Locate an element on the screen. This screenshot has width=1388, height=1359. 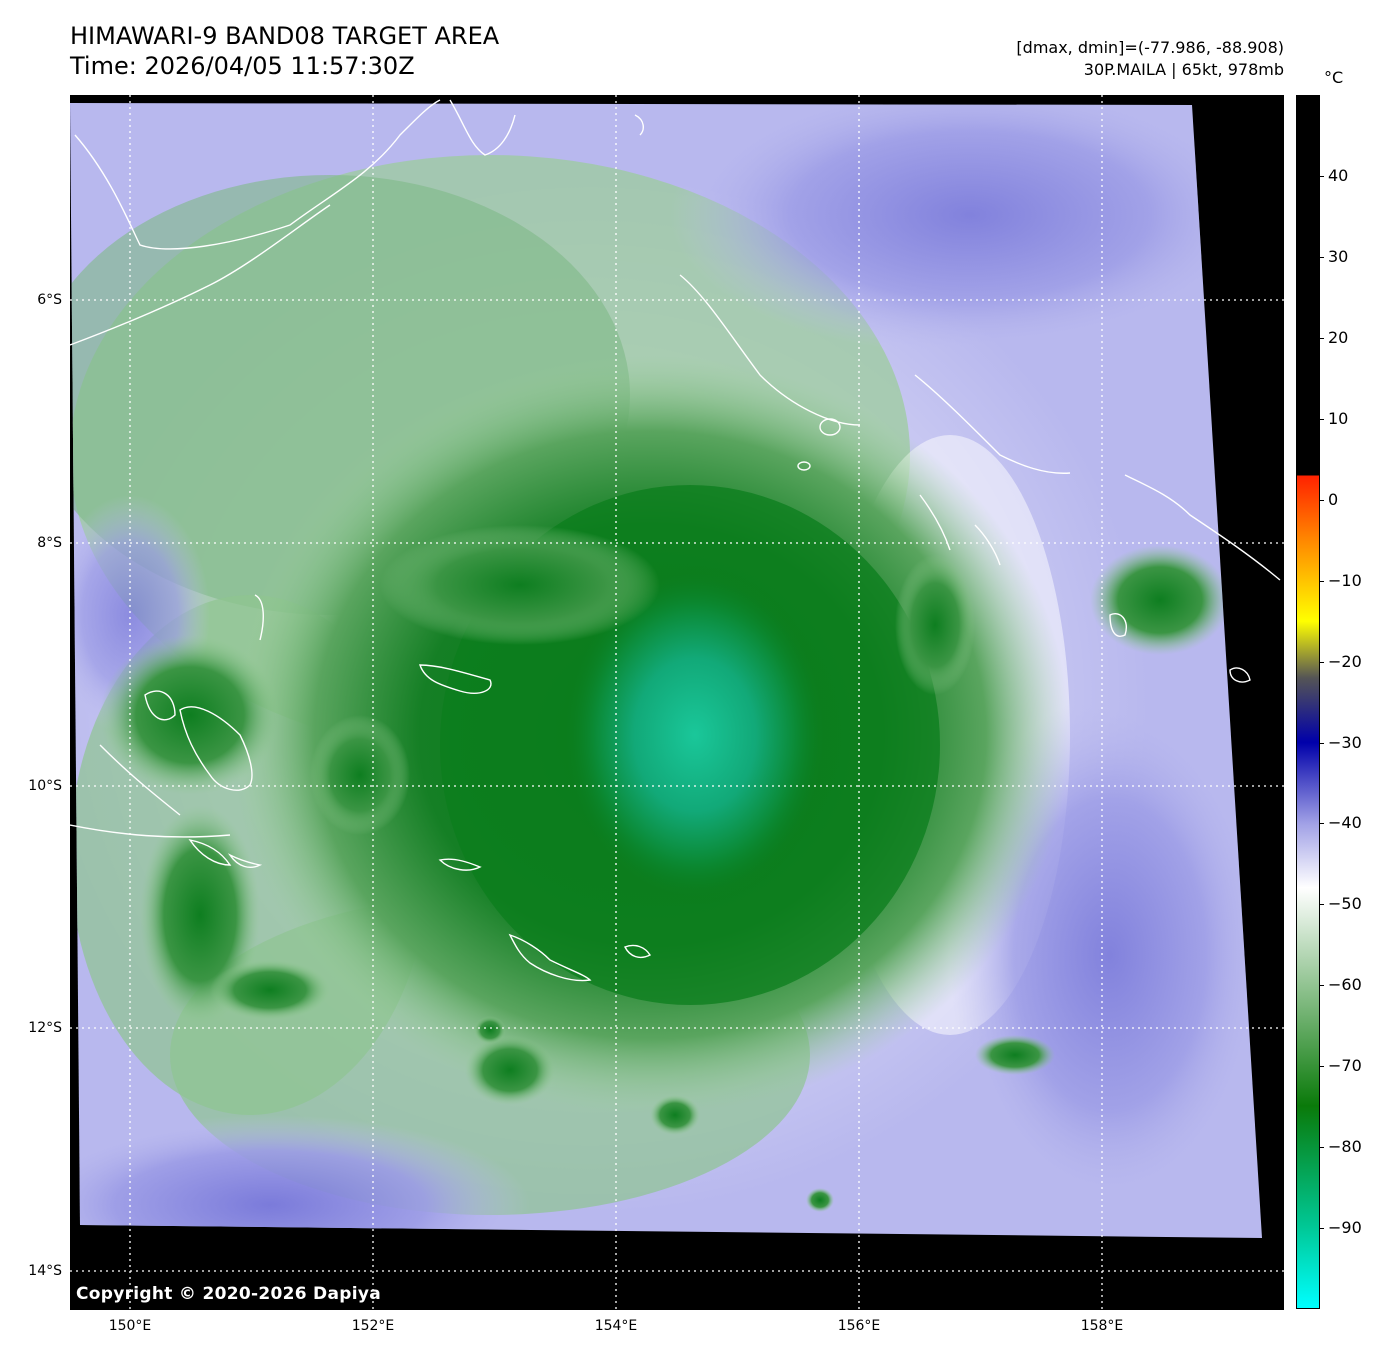
colorbar-tick-label: −10 is located at coordinates (1345, 580).